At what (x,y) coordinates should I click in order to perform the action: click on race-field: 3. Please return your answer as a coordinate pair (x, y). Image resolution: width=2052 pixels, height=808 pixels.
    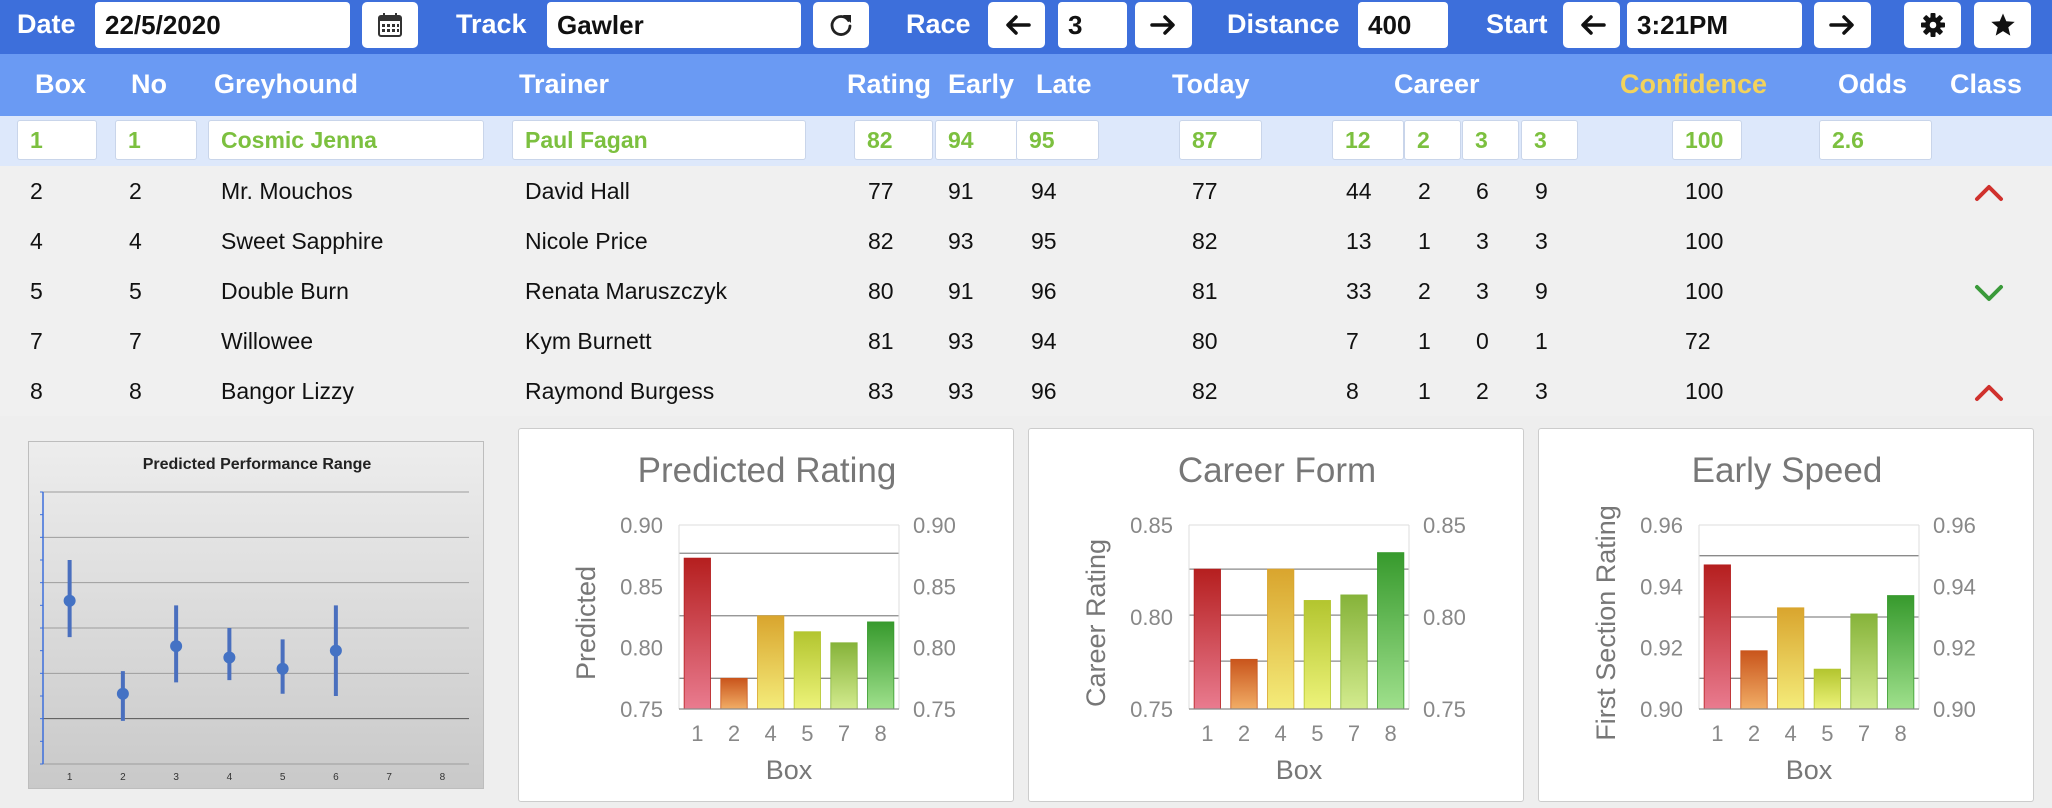
    Looking at the image, I should click on (1092, 25).